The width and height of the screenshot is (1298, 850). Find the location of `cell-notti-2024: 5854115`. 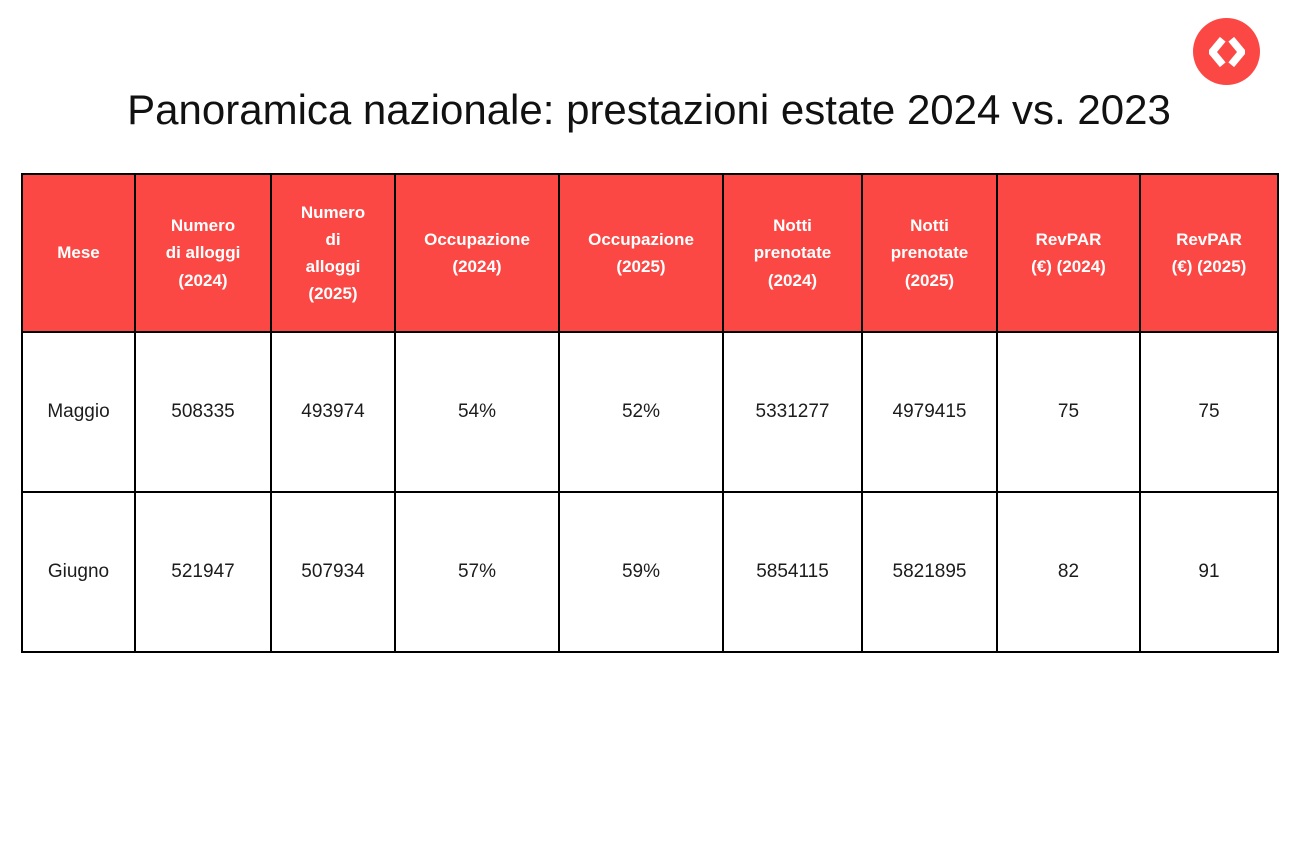

cell-notti-2024: 5854115 is located at coordinates (792, 572).